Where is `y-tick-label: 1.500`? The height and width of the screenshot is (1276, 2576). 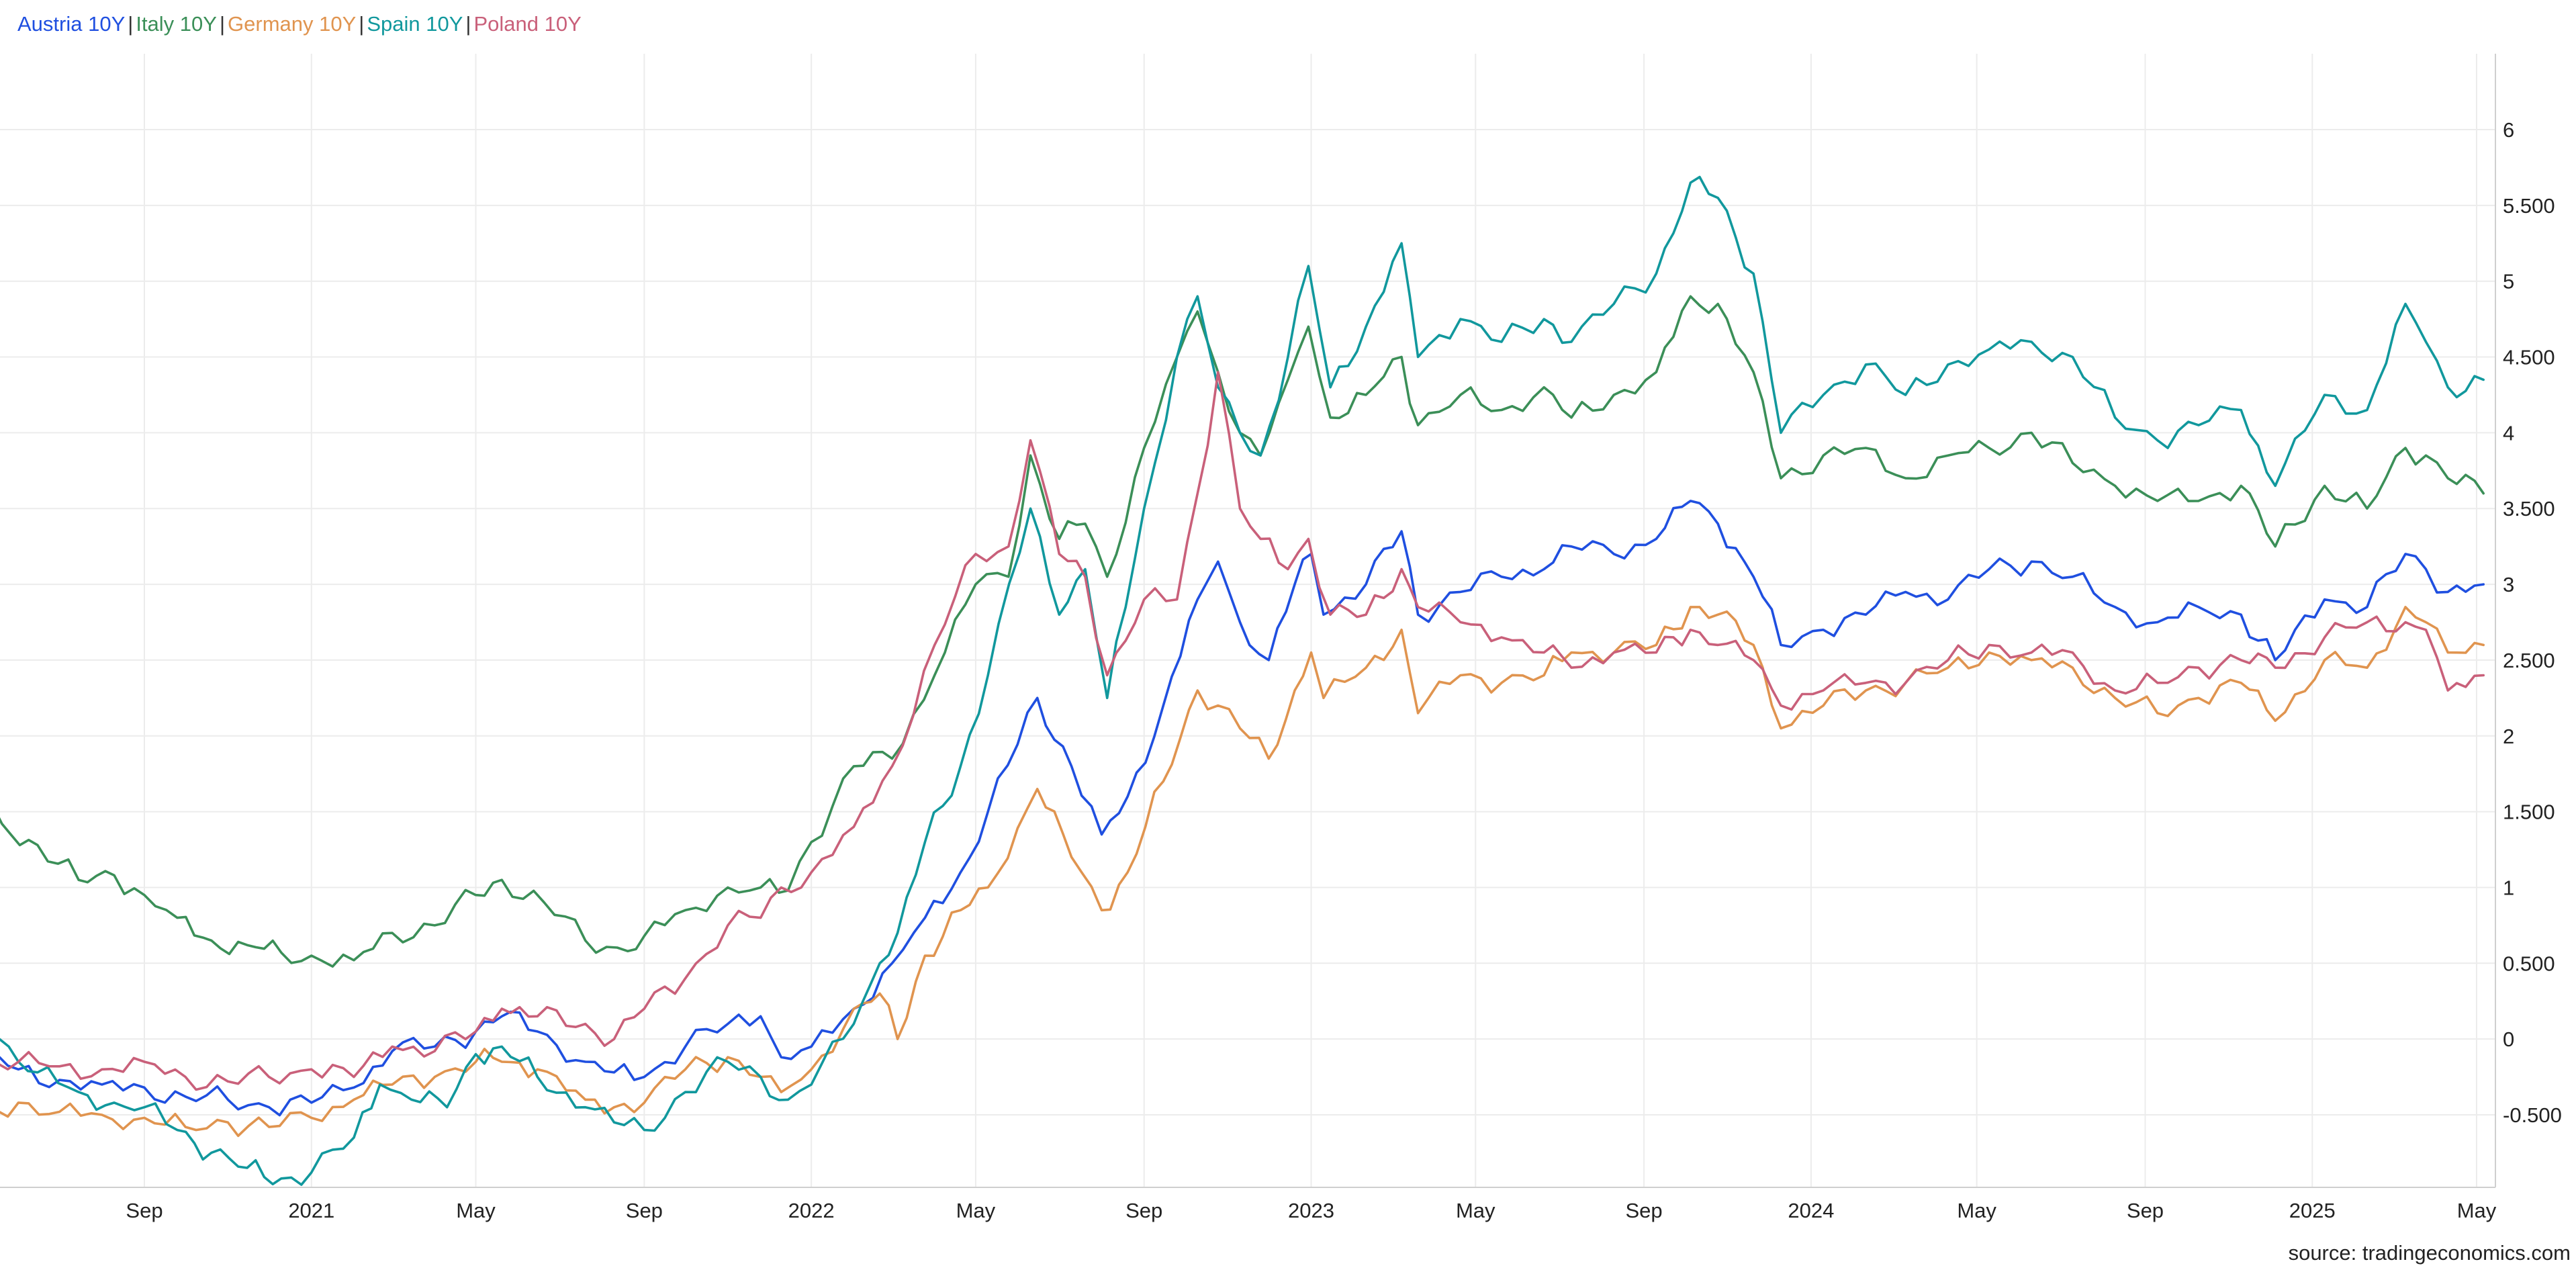 y-tick-label: 1.500 is located at coordinates (2529, 812).